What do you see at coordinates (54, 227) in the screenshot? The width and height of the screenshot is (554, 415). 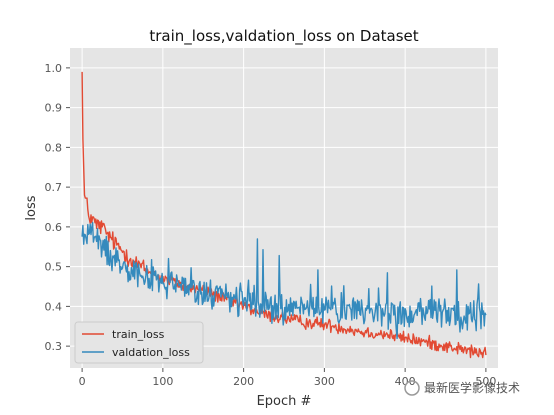 I see `y-tick-label: 0.6` at bounding box center [54, 227].